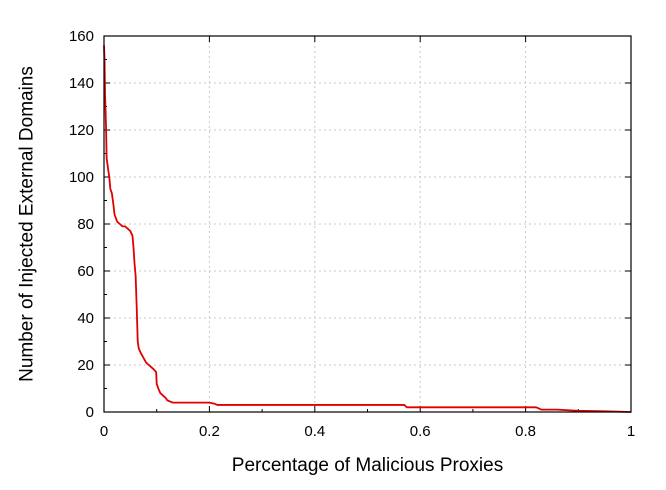 The image size is (666, 490). What do you see at coordinates (90, 412) in the screenshot?
I see `y-tick-label: 0` at bounding box center [90, 412].